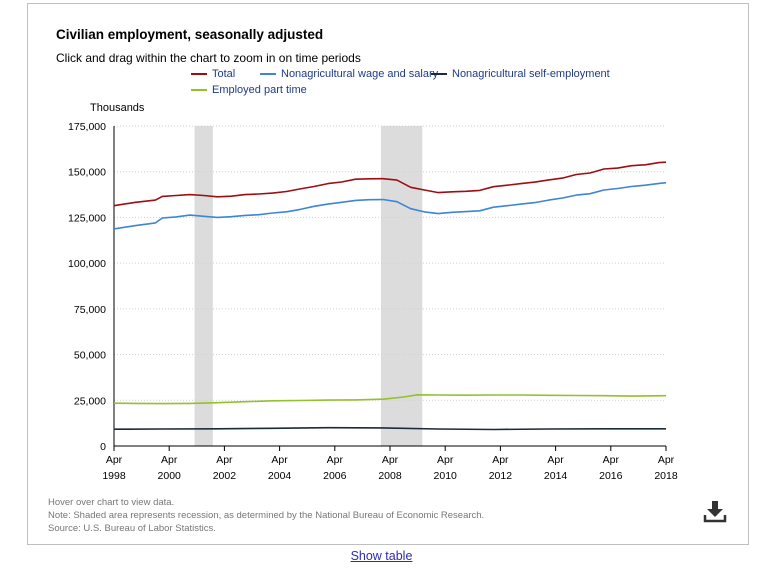 This screenshot has height=578, width=763. I want to click on show-table-link: Show table, so click(381, 556).